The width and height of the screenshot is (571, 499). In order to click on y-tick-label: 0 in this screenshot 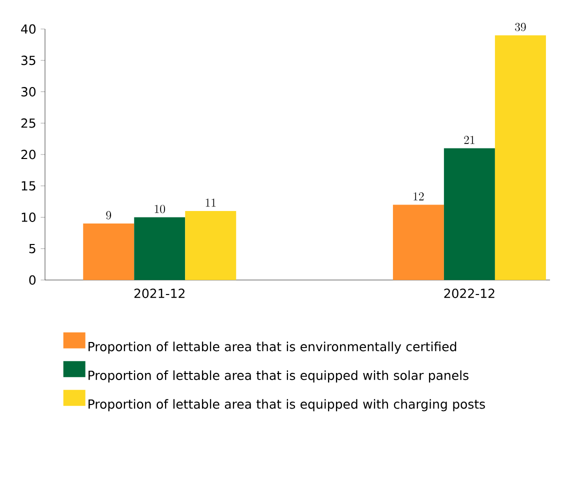, I will do `click(32, 280)`.